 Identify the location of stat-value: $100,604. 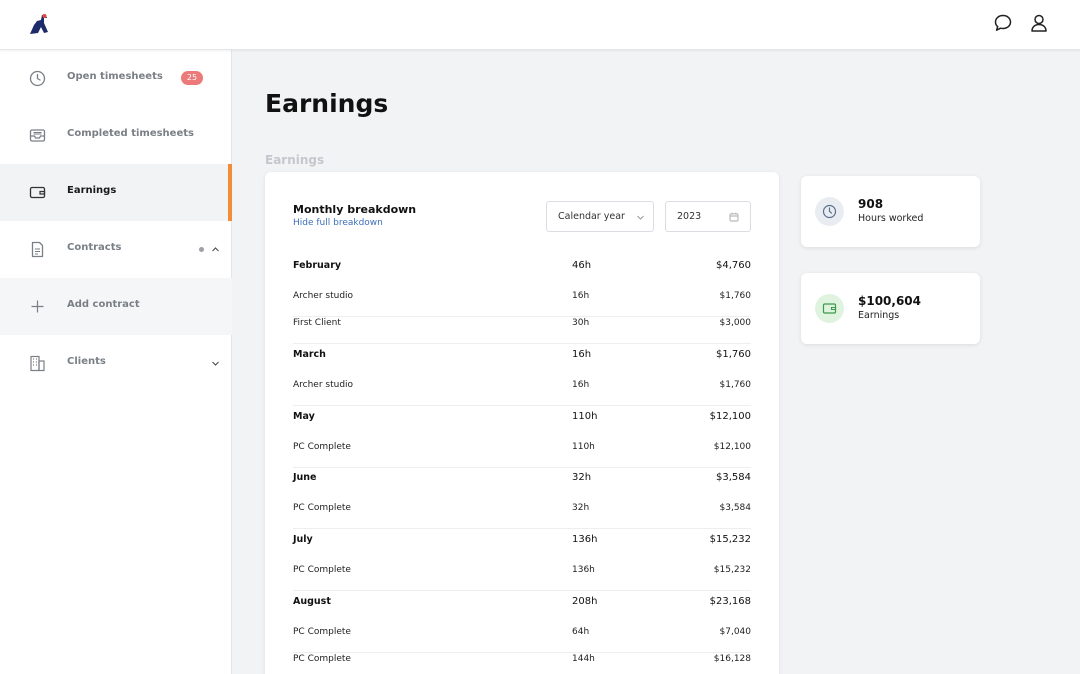
(890, 301).